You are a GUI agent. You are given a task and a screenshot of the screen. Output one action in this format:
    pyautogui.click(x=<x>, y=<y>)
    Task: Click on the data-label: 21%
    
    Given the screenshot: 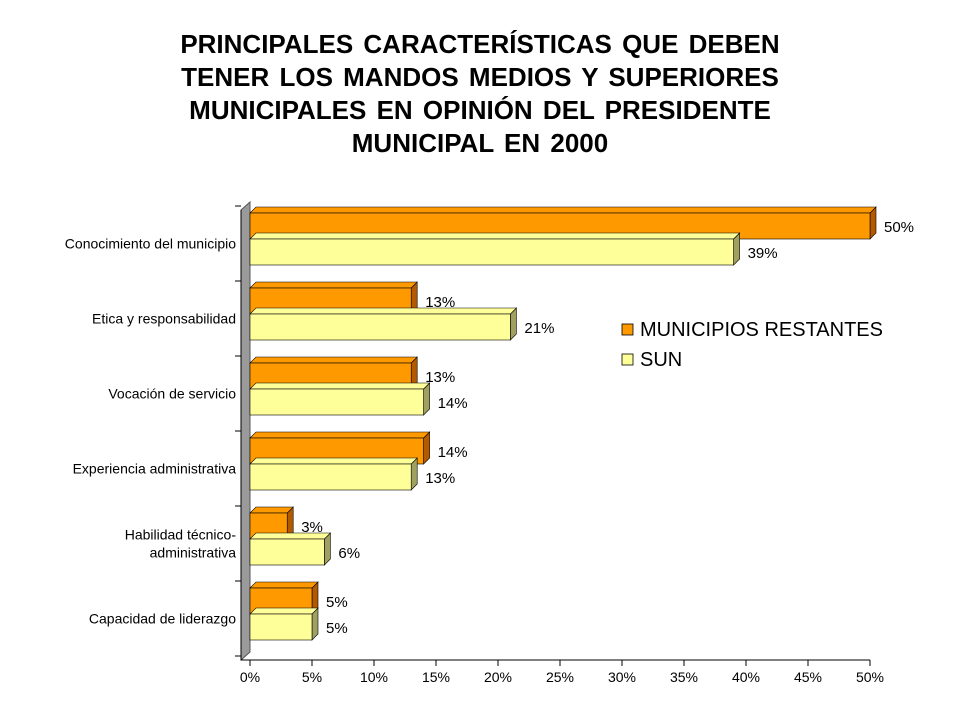 What is the action you would take?
    pyautogui.click(x=539, y=328)
    